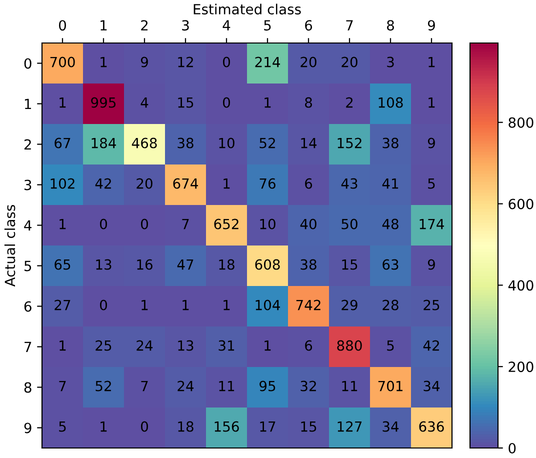 The width and height of the screenshot is (536, 458). Describe the element at coordinates (268, 305) in the screenshot. I see `data-label: 104` at that location.